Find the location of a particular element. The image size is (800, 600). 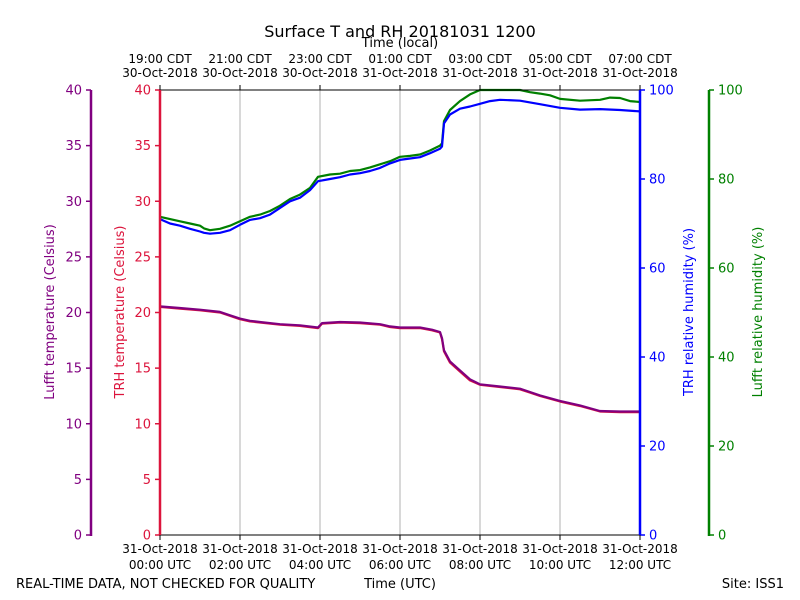

top-tick-time-8h: 03:00 CDT is located at coordinates (480, 59).